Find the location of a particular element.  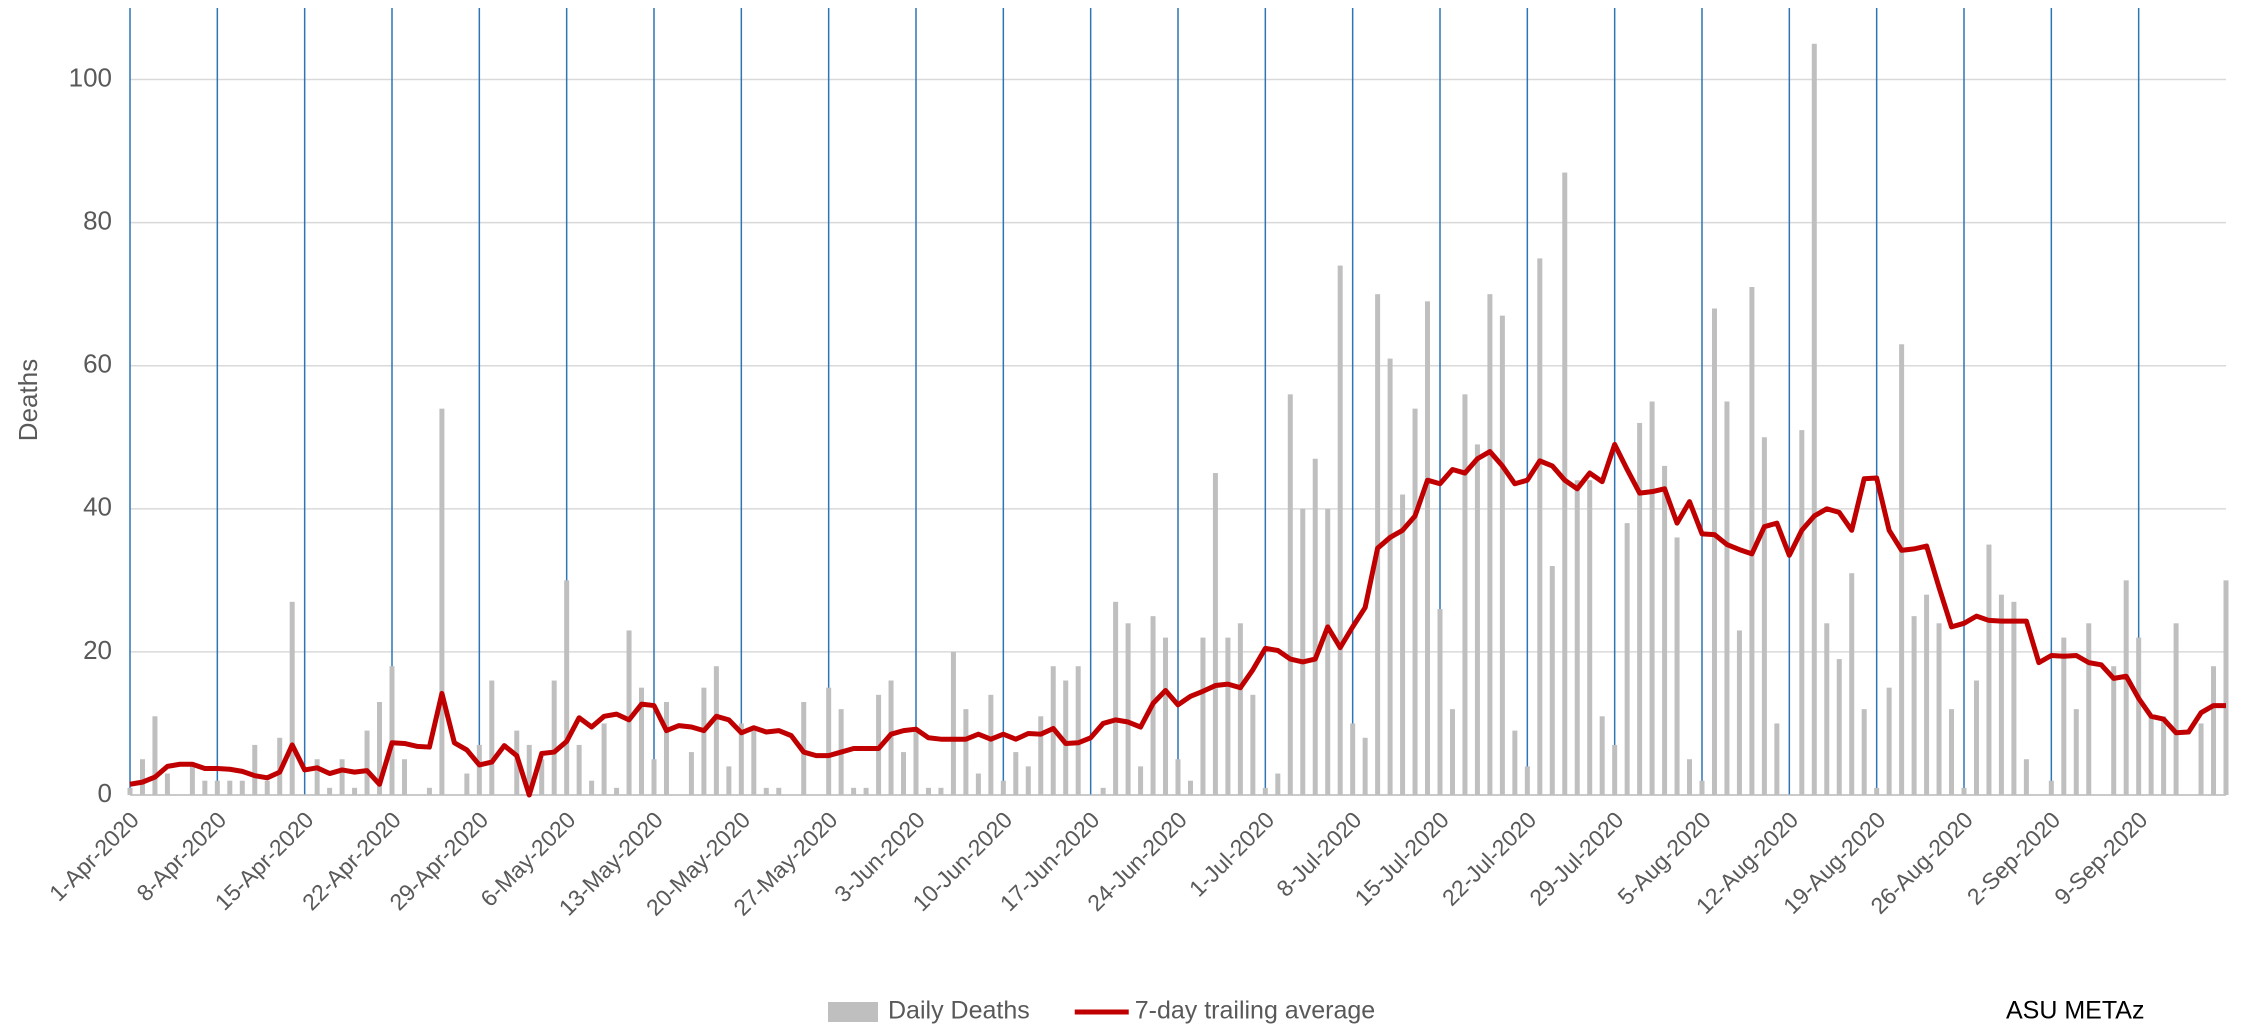

legend-swatch is located at coordinates (853, 1012).